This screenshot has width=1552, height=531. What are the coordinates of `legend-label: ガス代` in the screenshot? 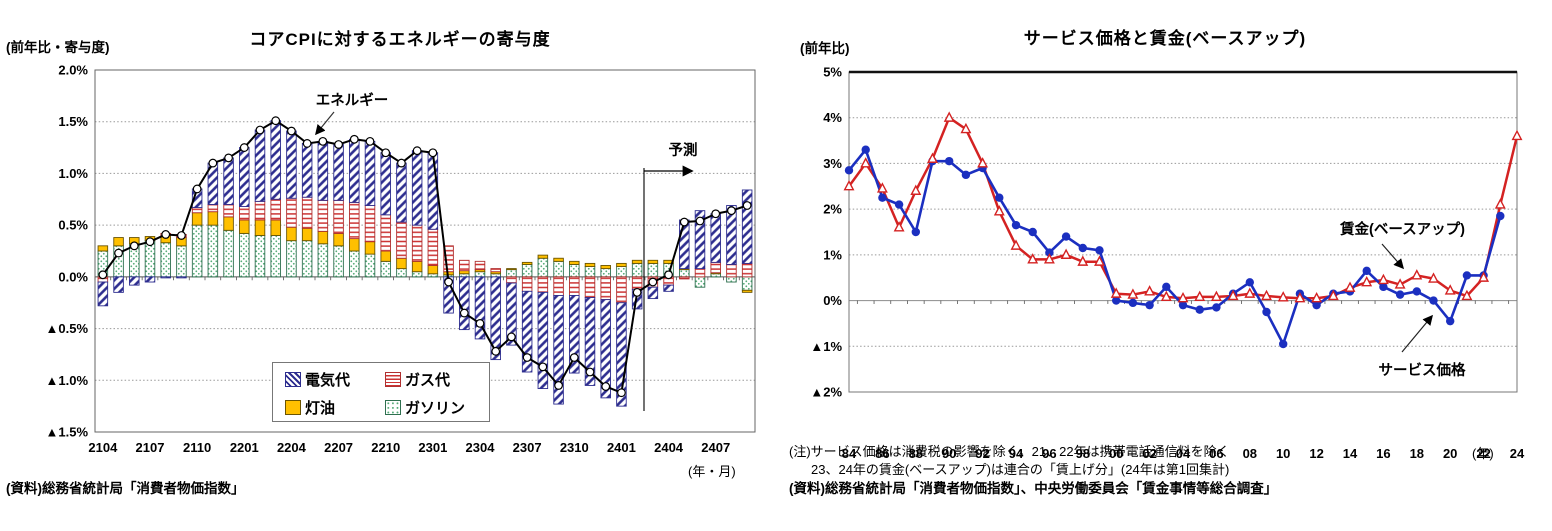 It's located at (428, 380).